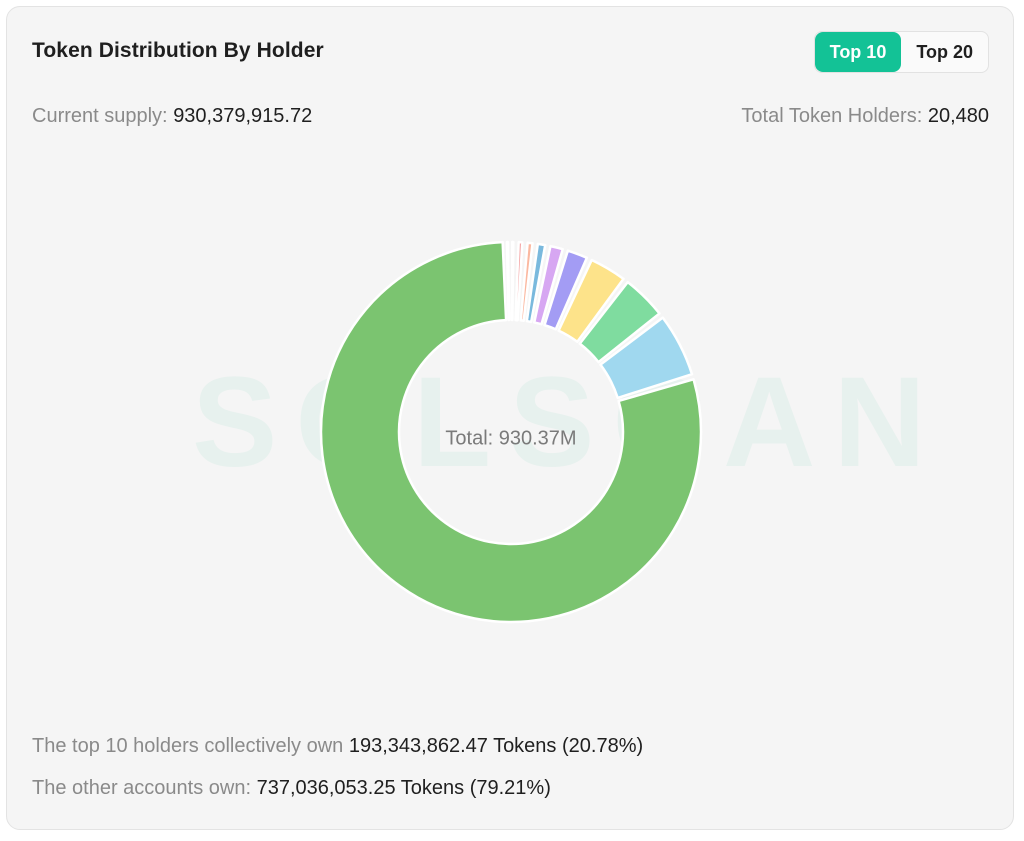  I want to click on other-accounts-value: 737,036,053.25 Tokens (79.21%), so click(403, 788).